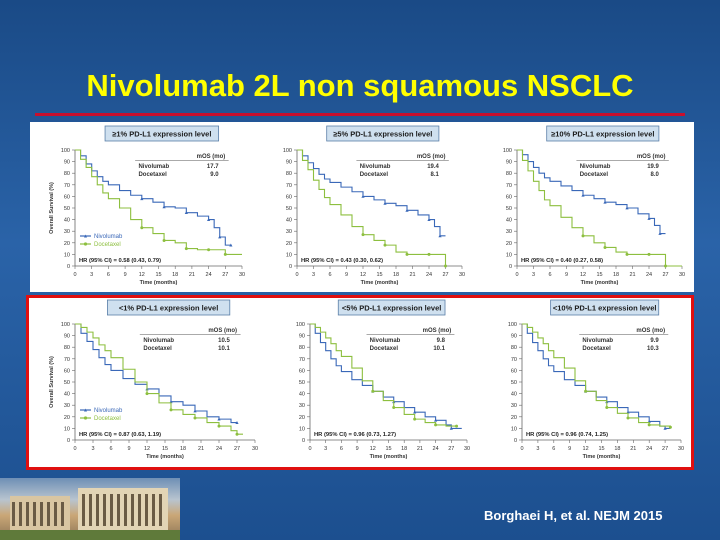  I want to click on hospital-building-photo, so click(90, 509).